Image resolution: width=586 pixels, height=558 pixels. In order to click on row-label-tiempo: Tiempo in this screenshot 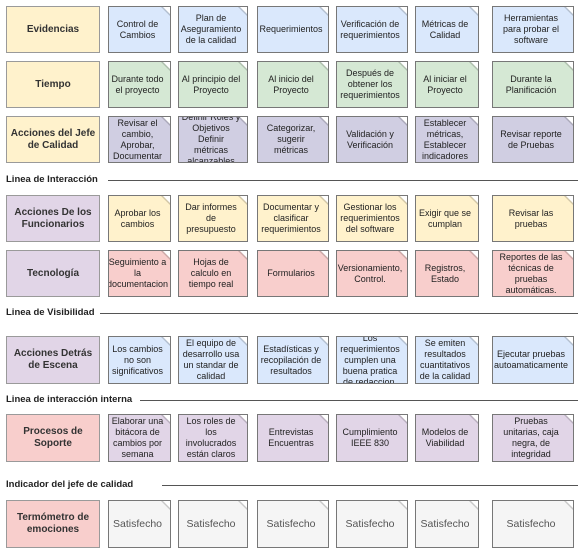, I will do `click(53, 84)`.